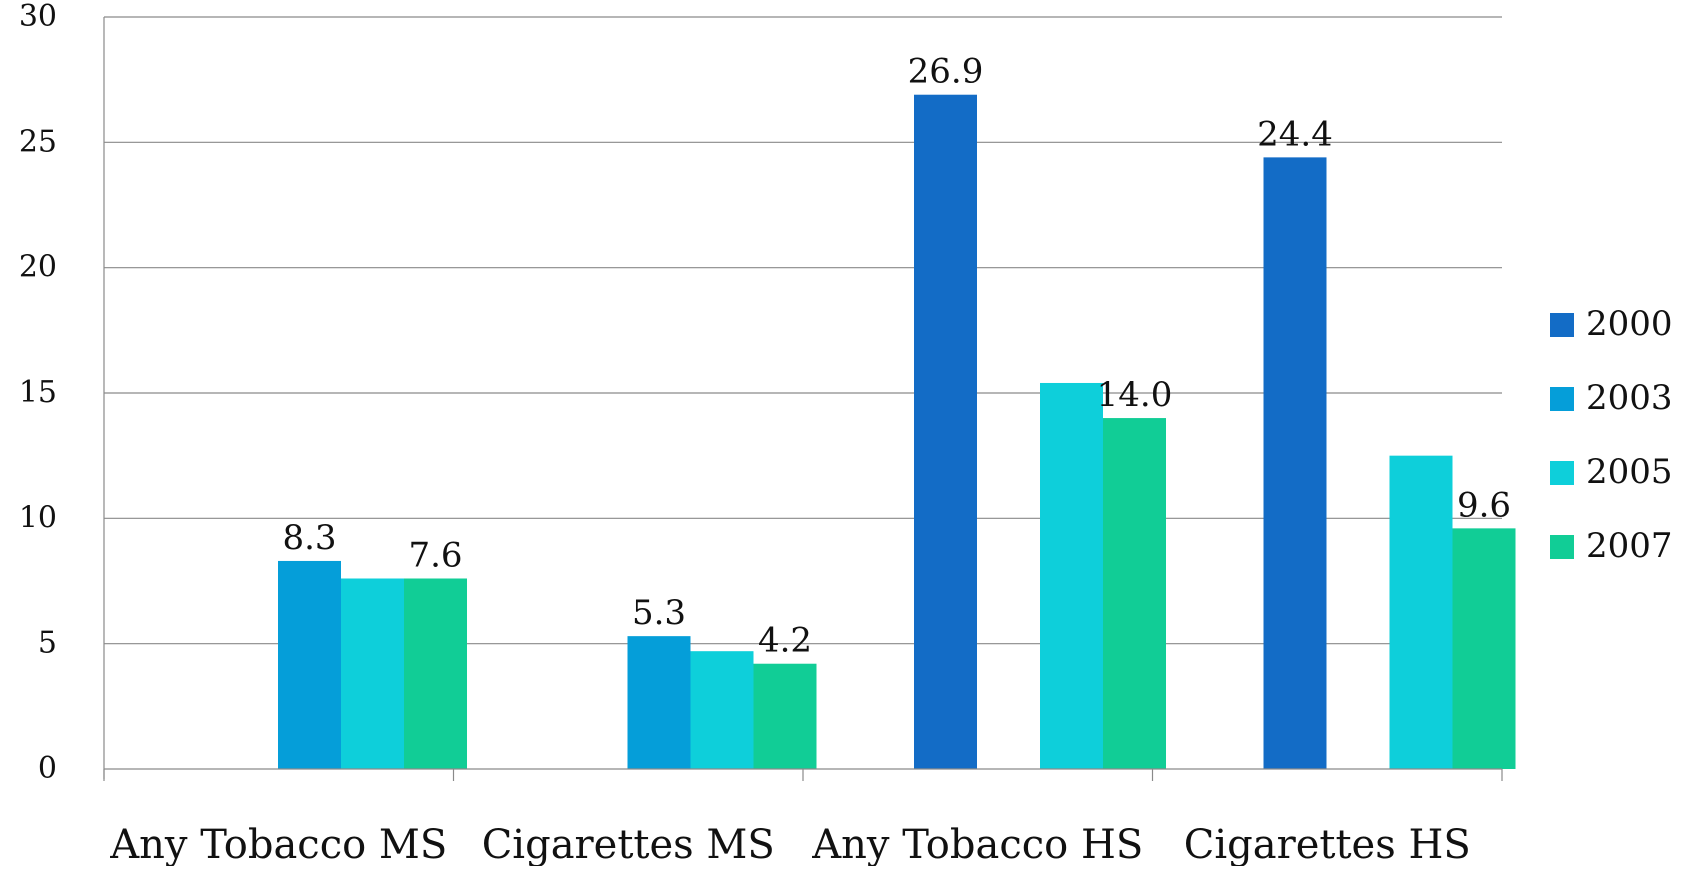  Describe the element at coordinates (38, 392) in the screenshot. I see `y-tick-label: 15` at that location.